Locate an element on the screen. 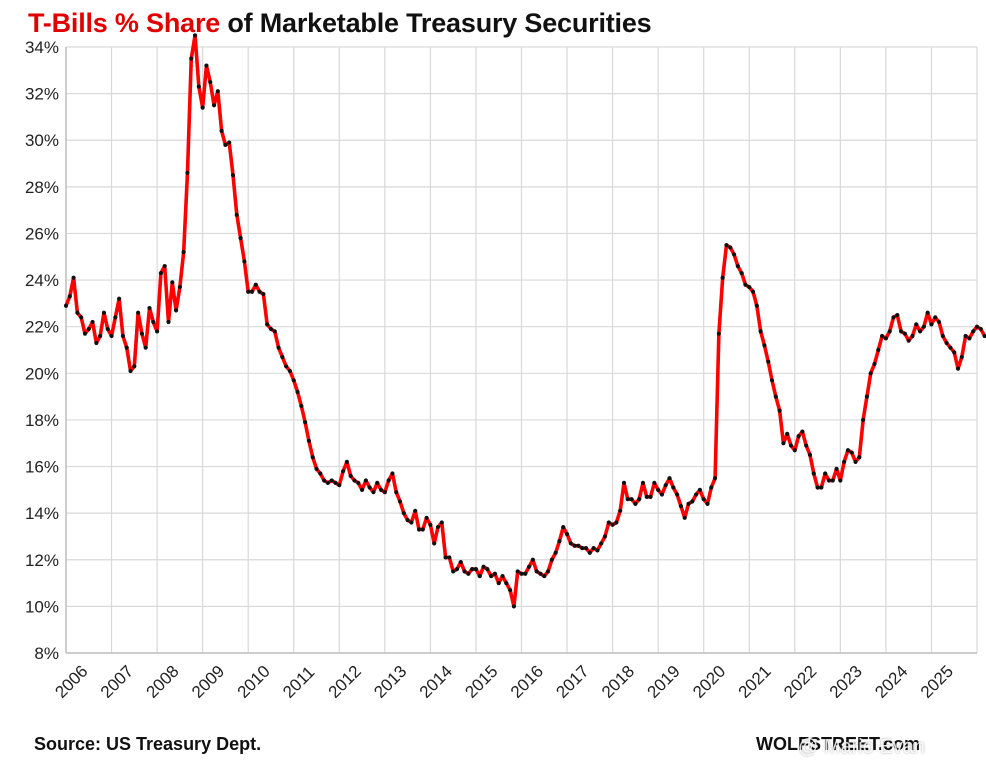 The image size is (986, 770). x-tick-label: 2025 is located at coordinates (937, 682).